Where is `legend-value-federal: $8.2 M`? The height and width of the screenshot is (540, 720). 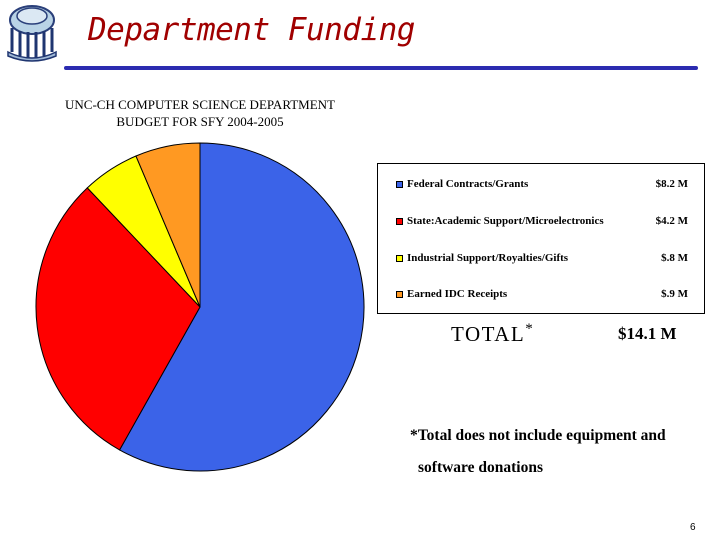 legend-value-federal: $8.2 M is located at coordinates (671, 184).